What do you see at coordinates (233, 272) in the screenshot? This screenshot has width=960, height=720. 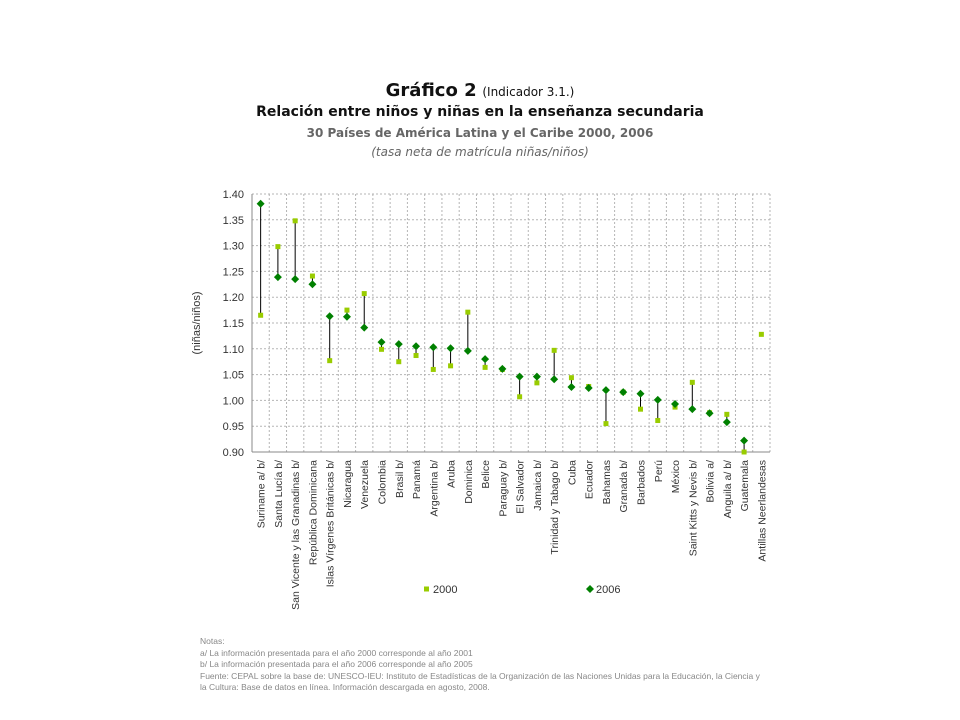 I see `y-tick-label: 1.25` at bounding box center [233, 272].